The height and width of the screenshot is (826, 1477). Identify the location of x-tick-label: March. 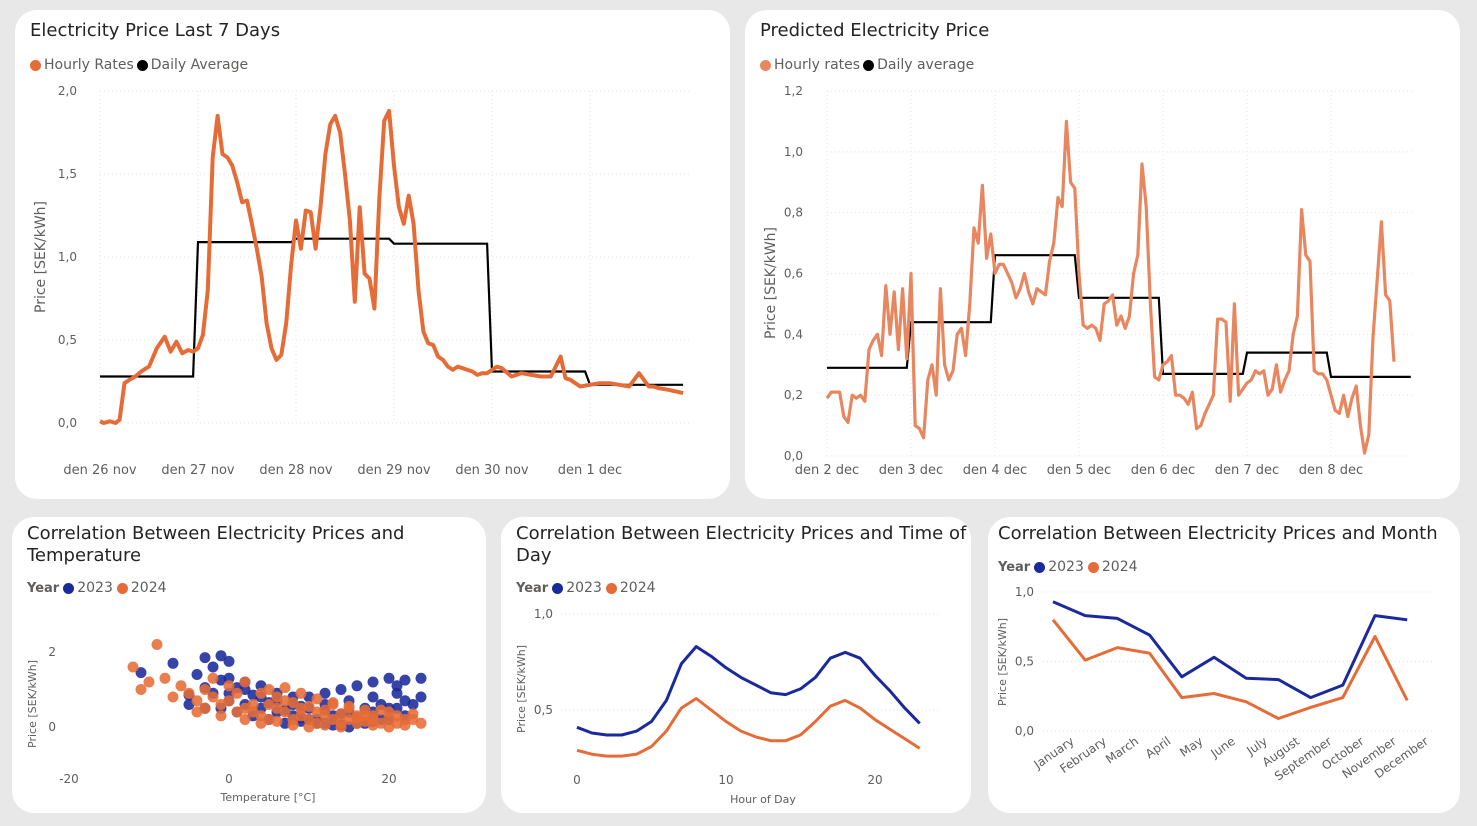
(1122, 750).